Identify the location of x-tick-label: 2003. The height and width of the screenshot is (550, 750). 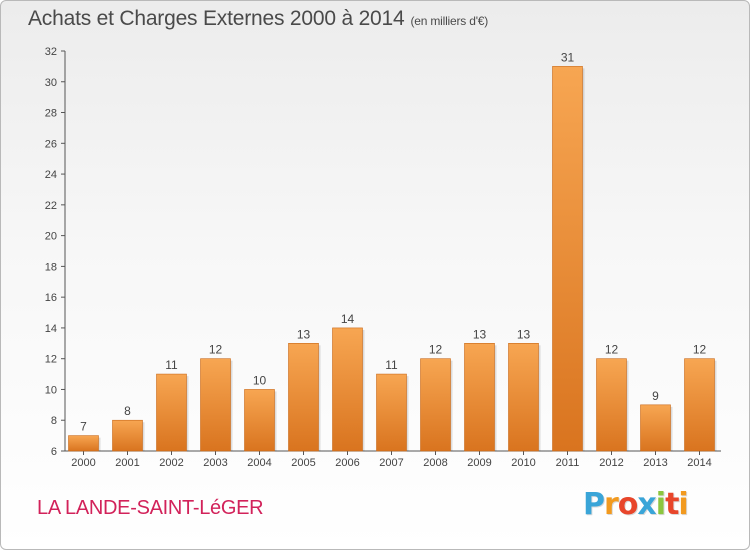
(215, 463).